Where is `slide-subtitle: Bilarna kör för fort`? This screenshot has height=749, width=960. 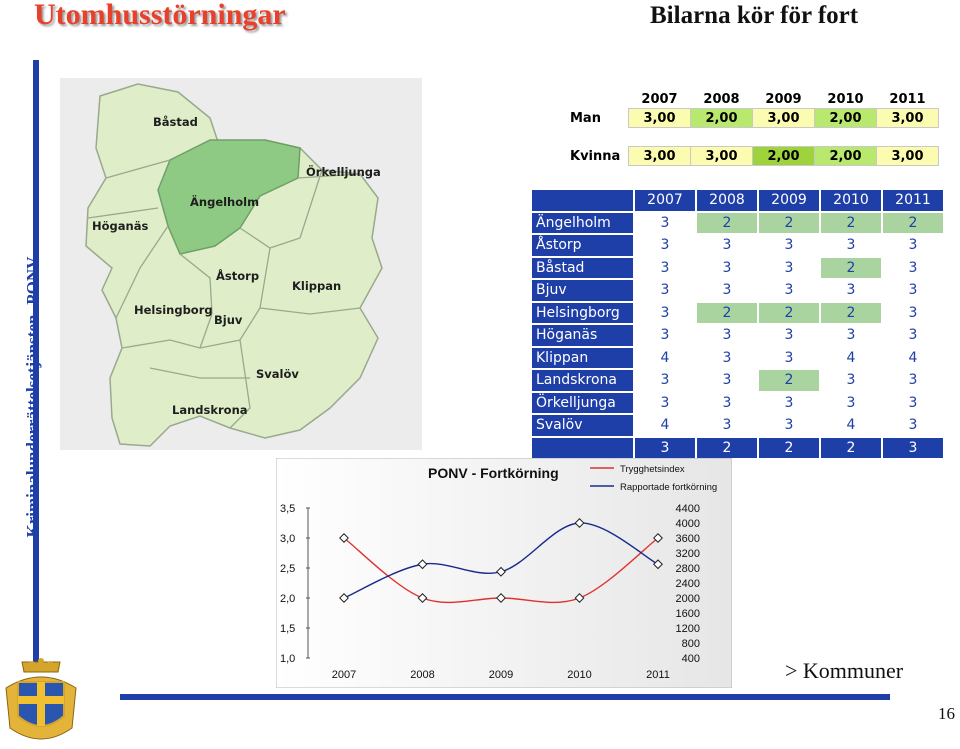 slide-subtitle: Bilarna kör för fort is located at coordinates (754, 15).